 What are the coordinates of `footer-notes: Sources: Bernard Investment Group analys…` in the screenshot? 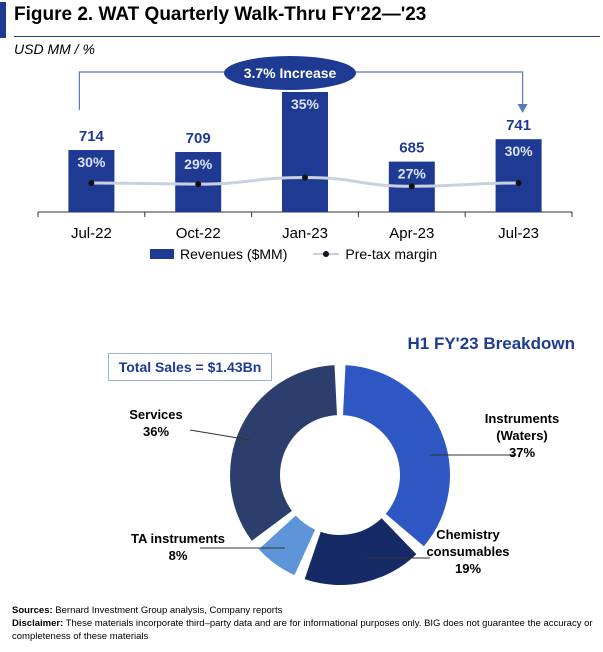 It's located at (303, 623).